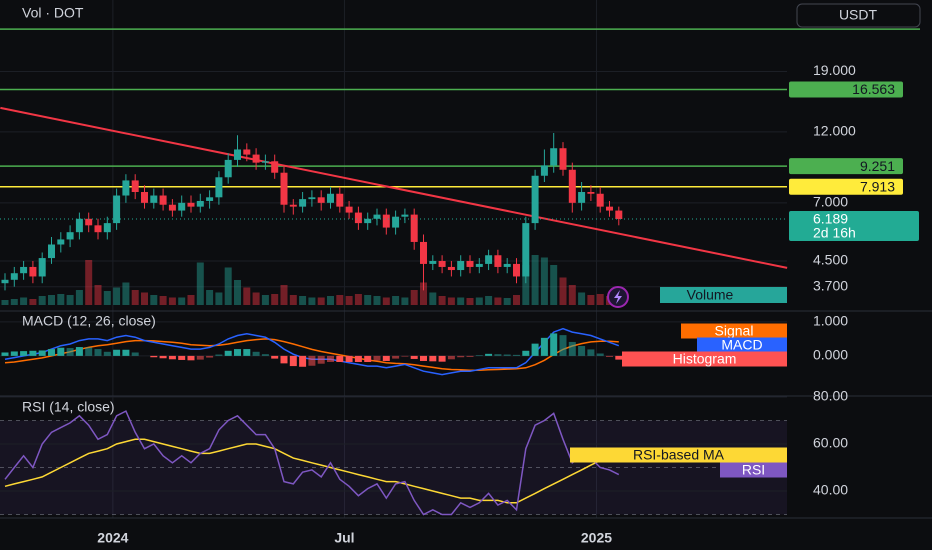 The image size is (932, 550). What do you see at coordinates (596, 538) in the screenshot?
I see `x-tick-label: 2025` at bounding box center [596, 538].